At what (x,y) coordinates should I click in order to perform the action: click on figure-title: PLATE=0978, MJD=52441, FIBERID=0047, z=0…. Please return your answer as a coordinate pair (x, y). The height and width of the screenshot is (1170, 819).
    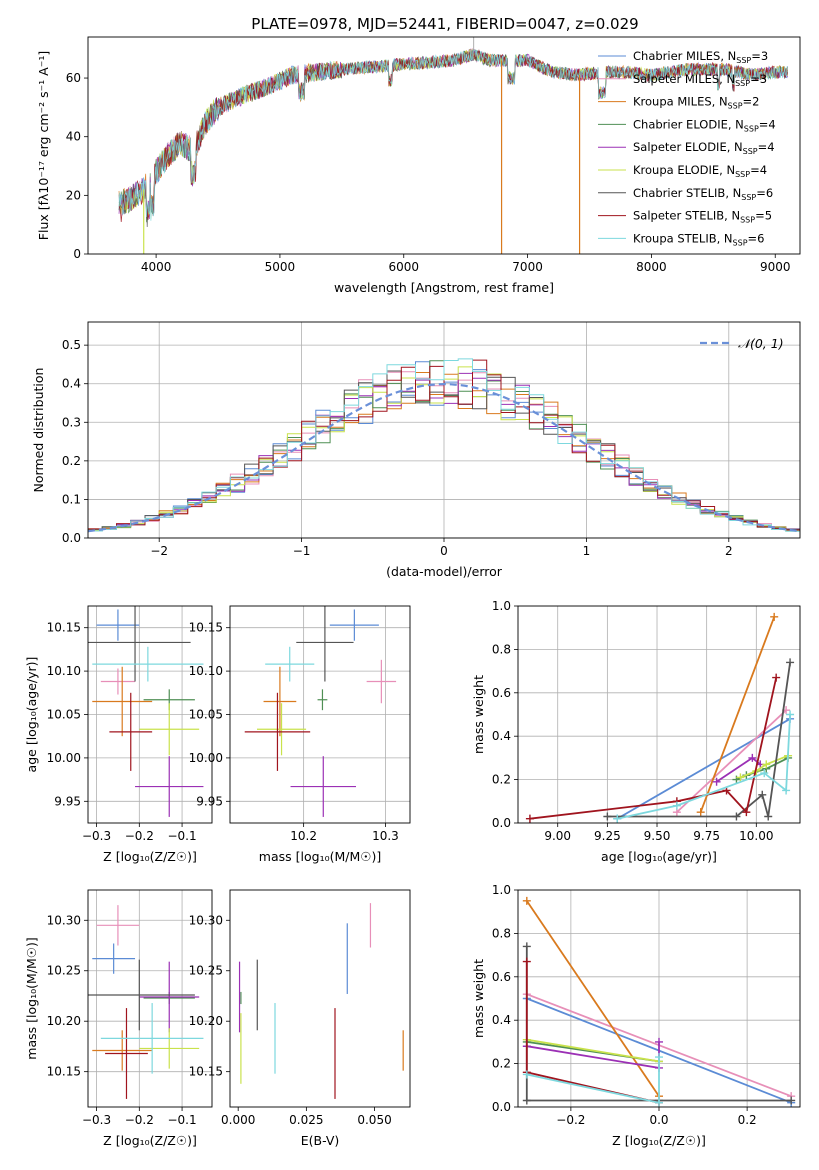
    Looking at the image, I should click on (444, 24).